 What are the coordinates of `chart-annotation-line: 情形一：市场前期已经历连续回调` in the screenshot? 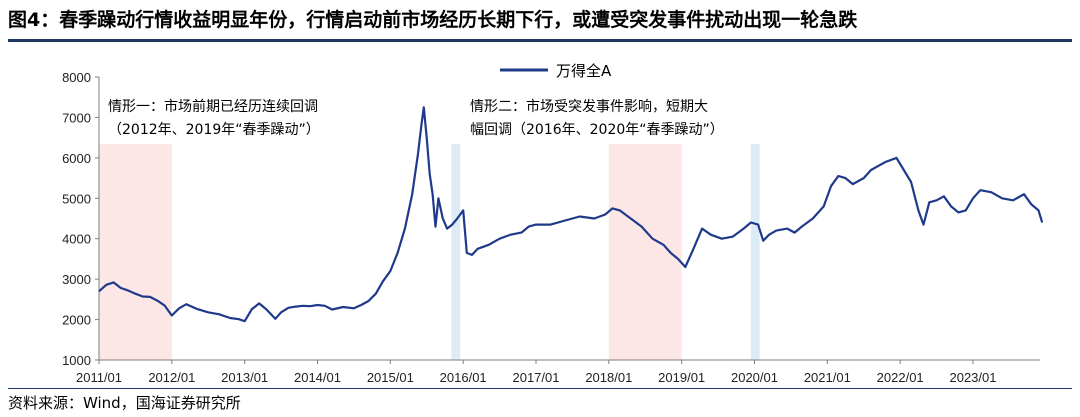 It's located at (213, 106).